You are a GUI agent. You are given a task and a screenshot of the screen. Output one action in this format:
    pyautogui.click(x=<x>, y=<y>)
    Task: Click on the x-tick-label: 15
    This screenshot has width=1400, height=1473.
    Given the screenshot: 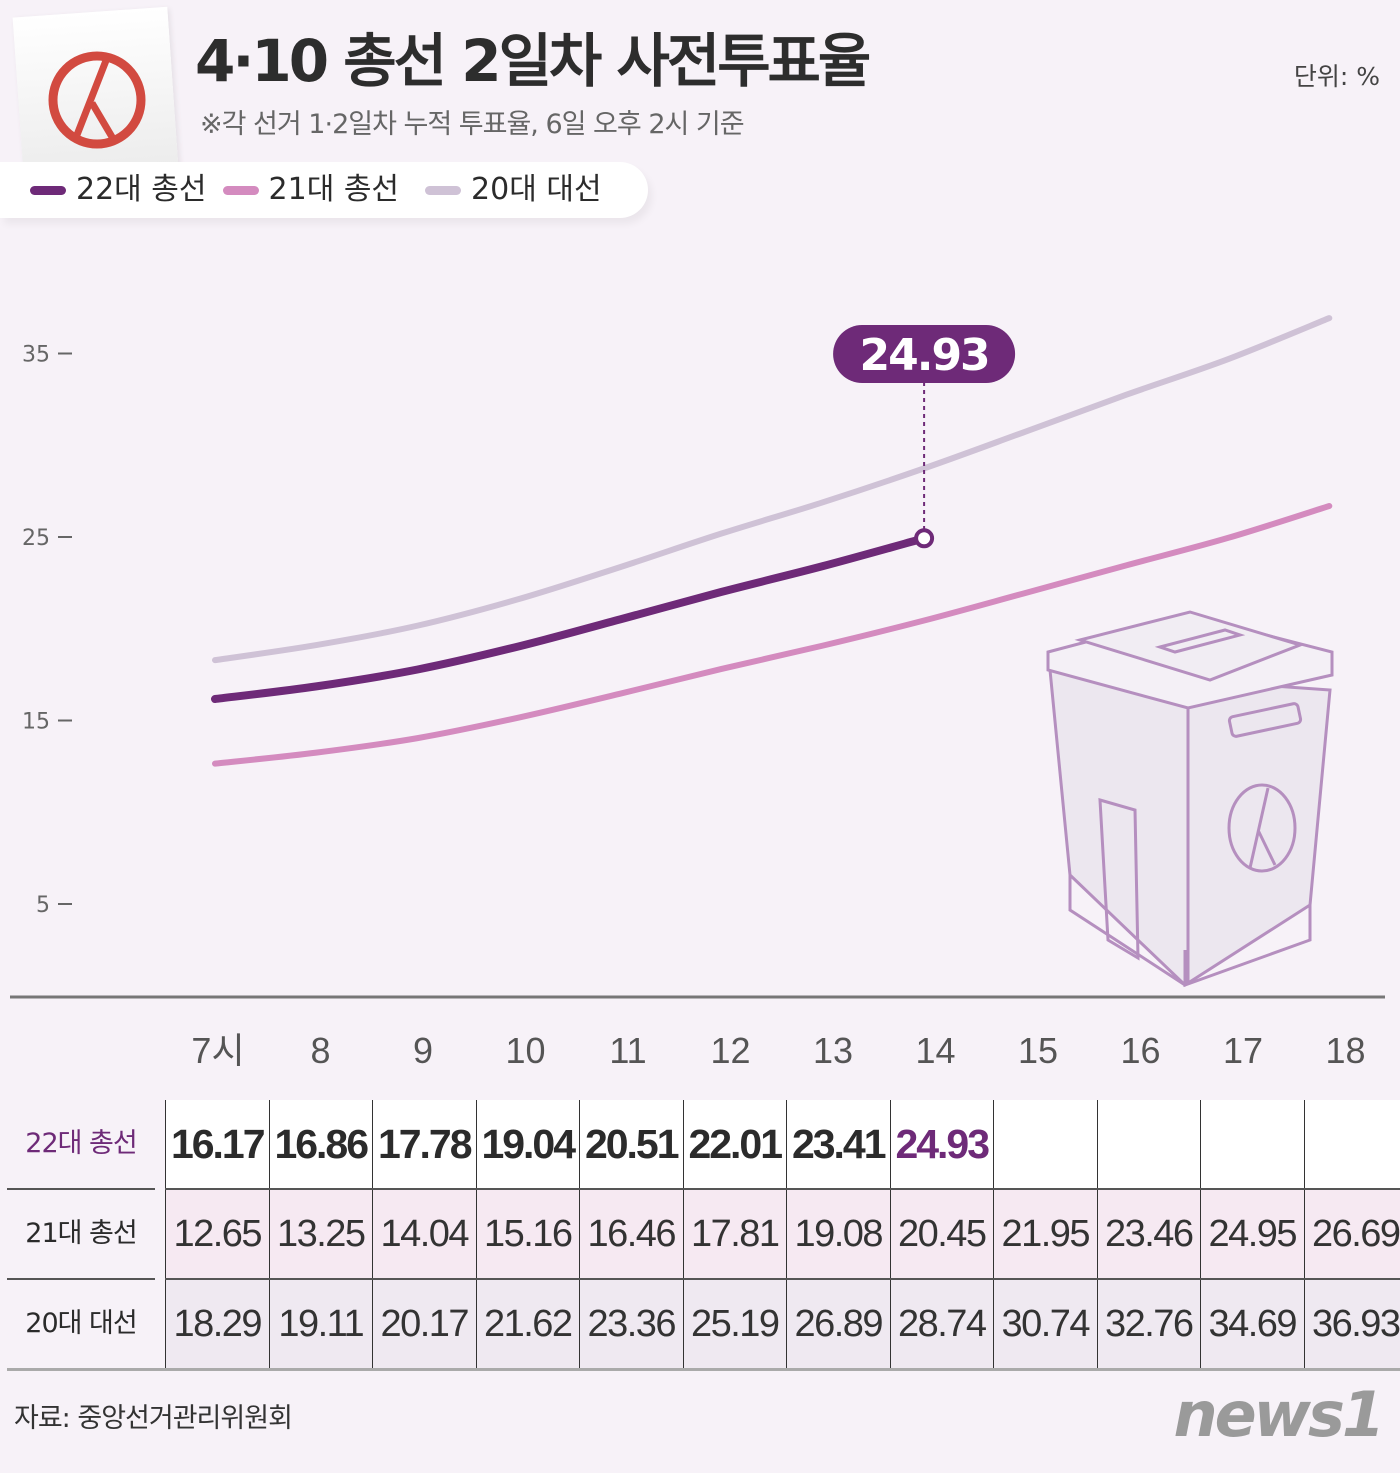 What is the action you would take?
    pyautogui.click(x=1038, y=1050)
    